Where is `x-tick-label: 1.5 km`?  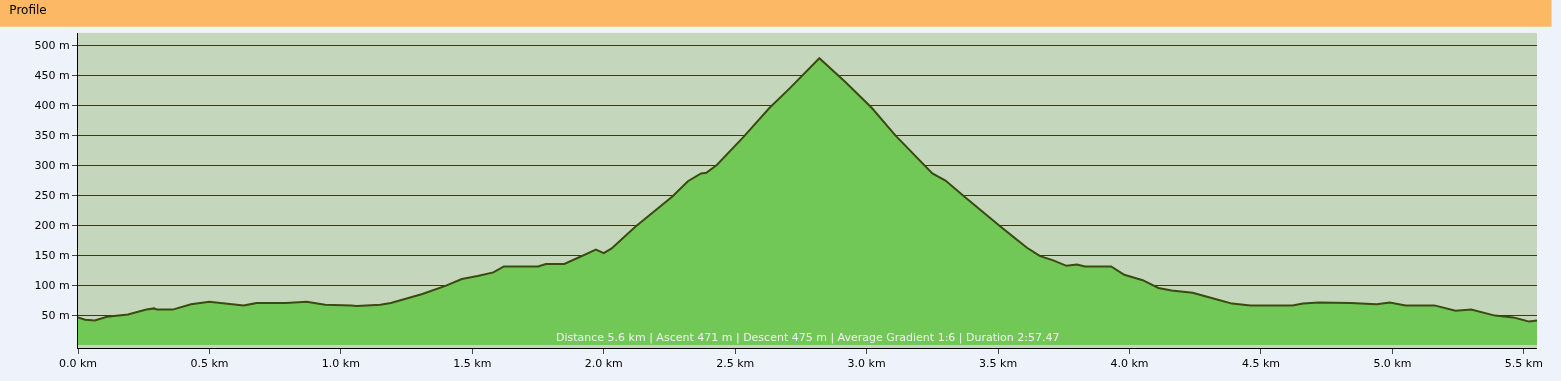 x-tick-label: 1.5 km is located at coordinates (472, 364).